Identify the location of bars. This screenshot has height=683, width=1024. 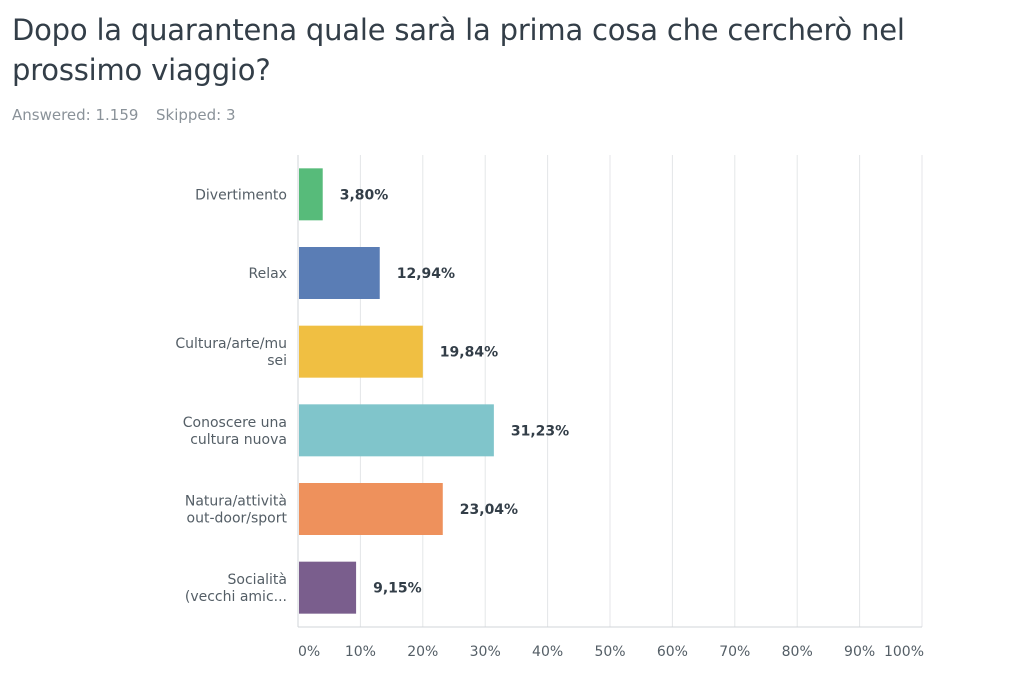
(396, 391).